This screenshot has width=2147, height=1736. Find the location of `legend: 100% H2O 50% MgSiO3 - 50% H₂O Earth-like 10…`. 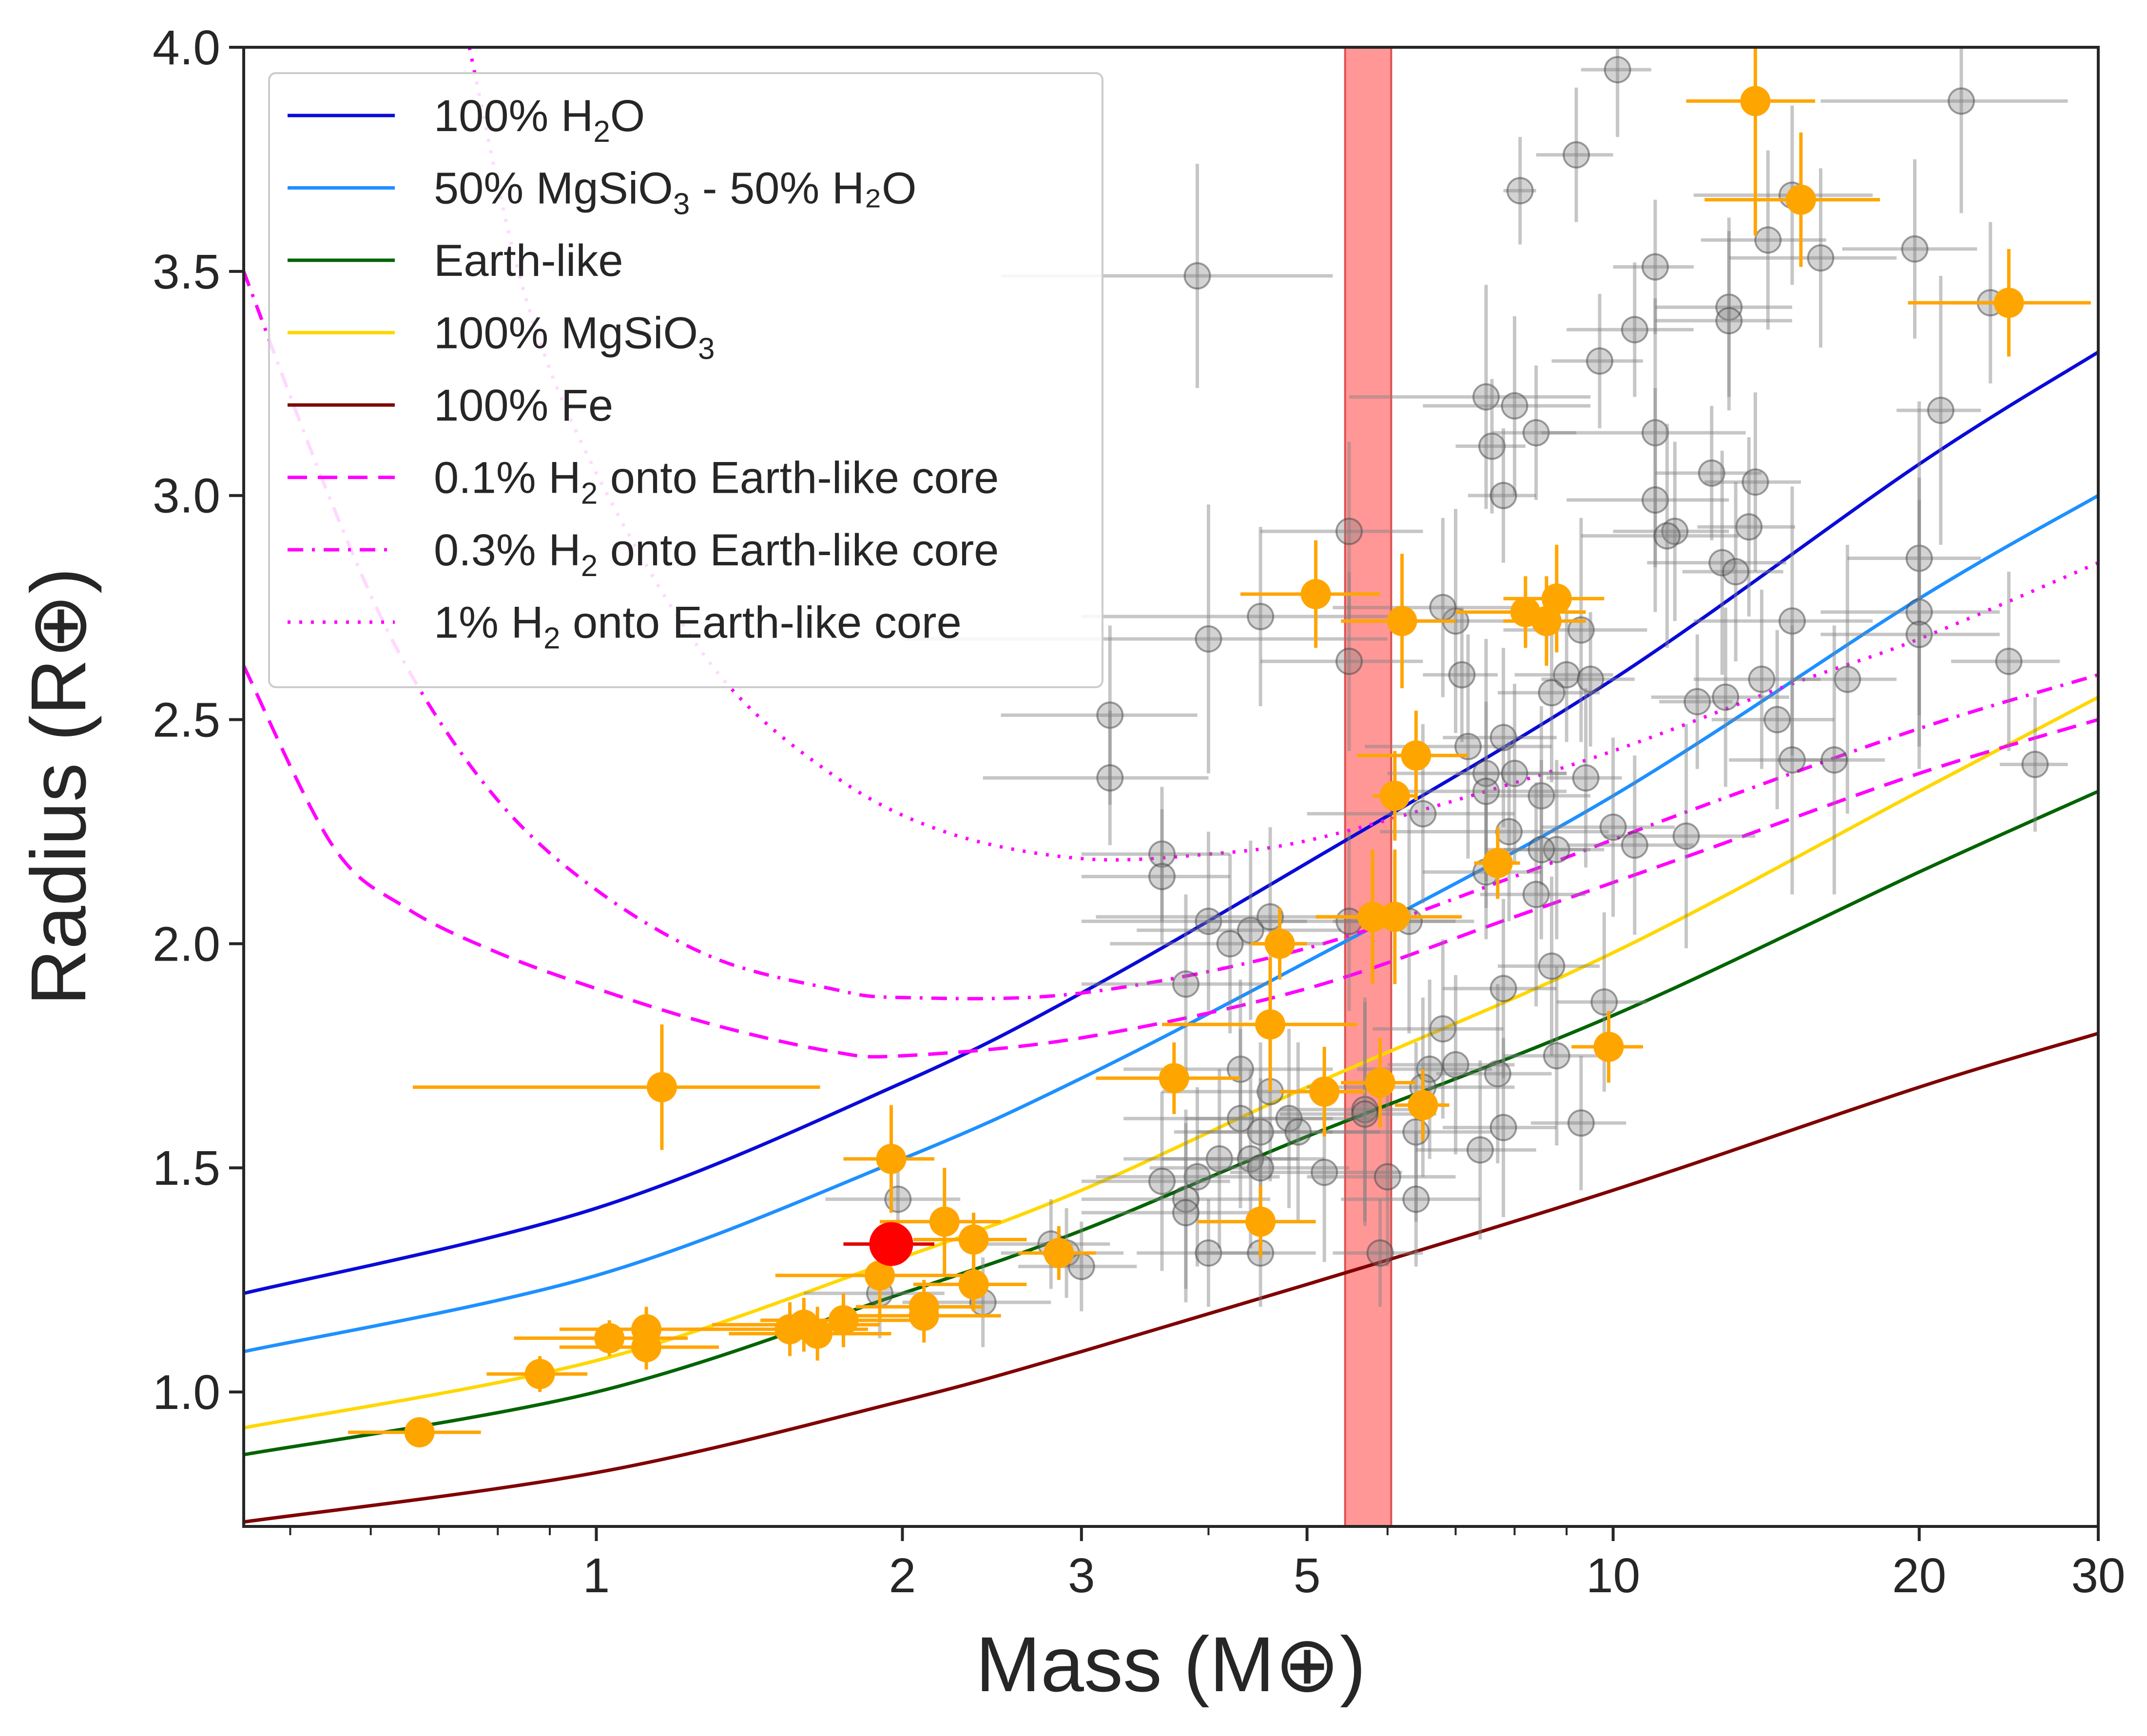

legend: 100% H2O 50% MgSiO3 - 50% H₂O Earth-like 10… is located at coordinates (685, 380).